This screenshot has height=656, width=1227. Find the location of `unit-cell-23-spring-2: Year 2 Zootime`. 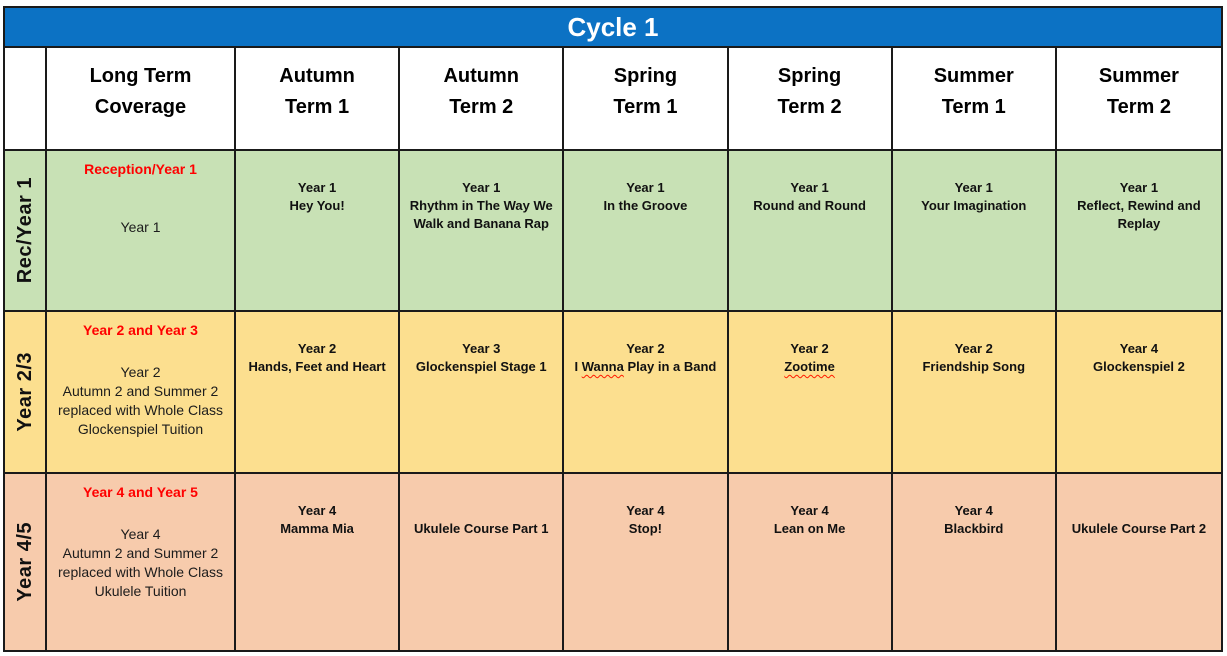

unit-cell-23-spring-2: Year 2 Zootime is located at coordinates (810, 393).